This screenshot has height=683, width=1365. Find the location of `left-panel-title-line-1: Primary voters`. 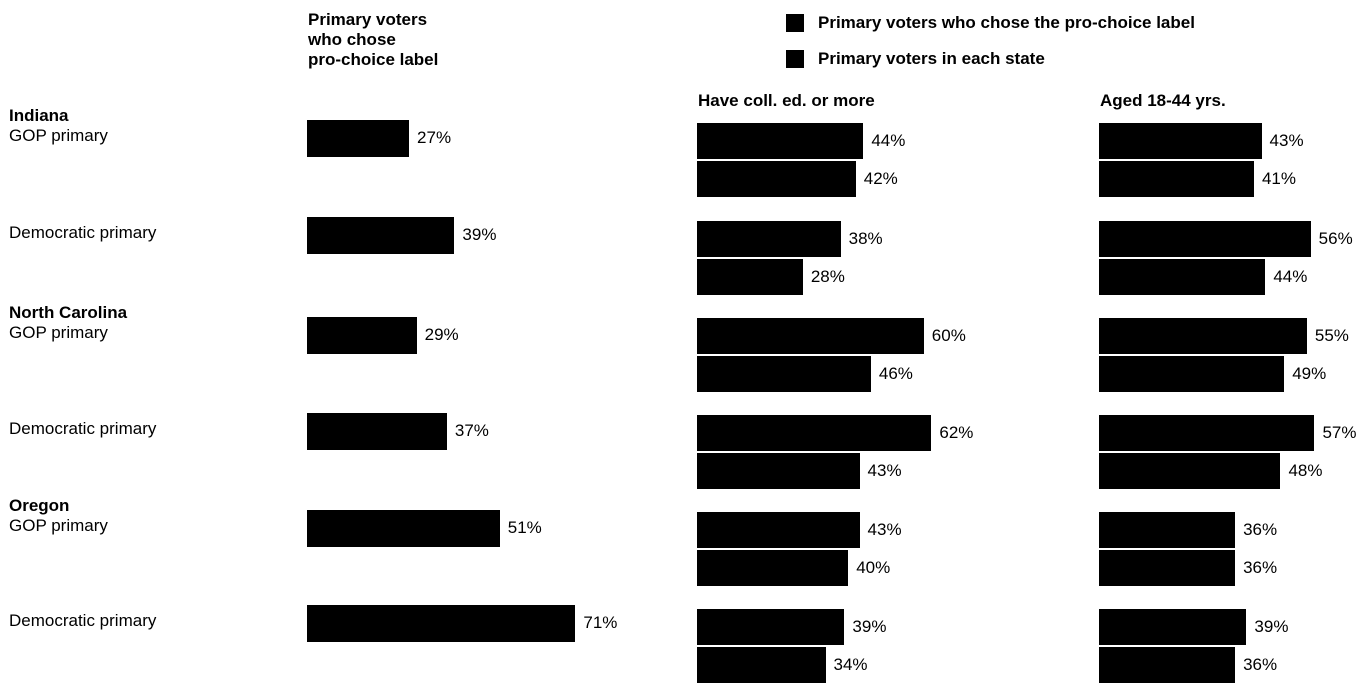

left-panel-title-line-1: Primary voters is located at coordinates (373, 20).